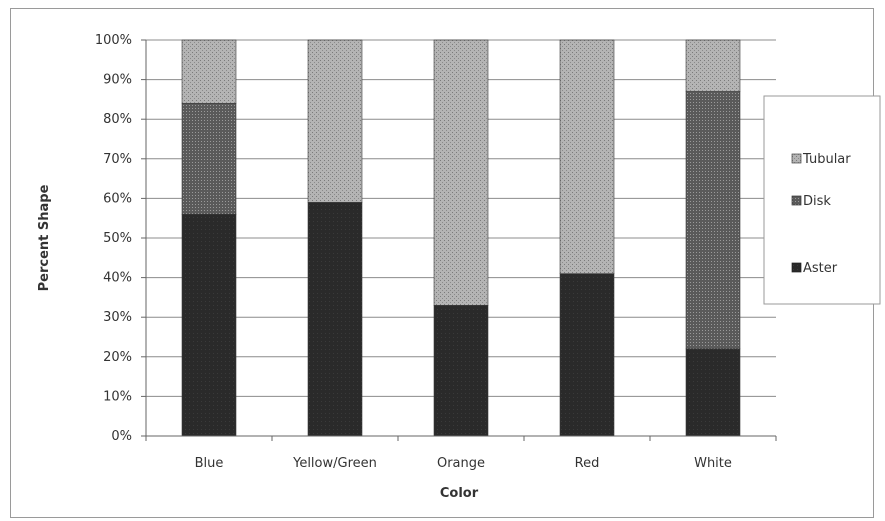  Describe the element at coordinates (209, 71) in the screenshot. I see `bar-tubular-blue` at that location.